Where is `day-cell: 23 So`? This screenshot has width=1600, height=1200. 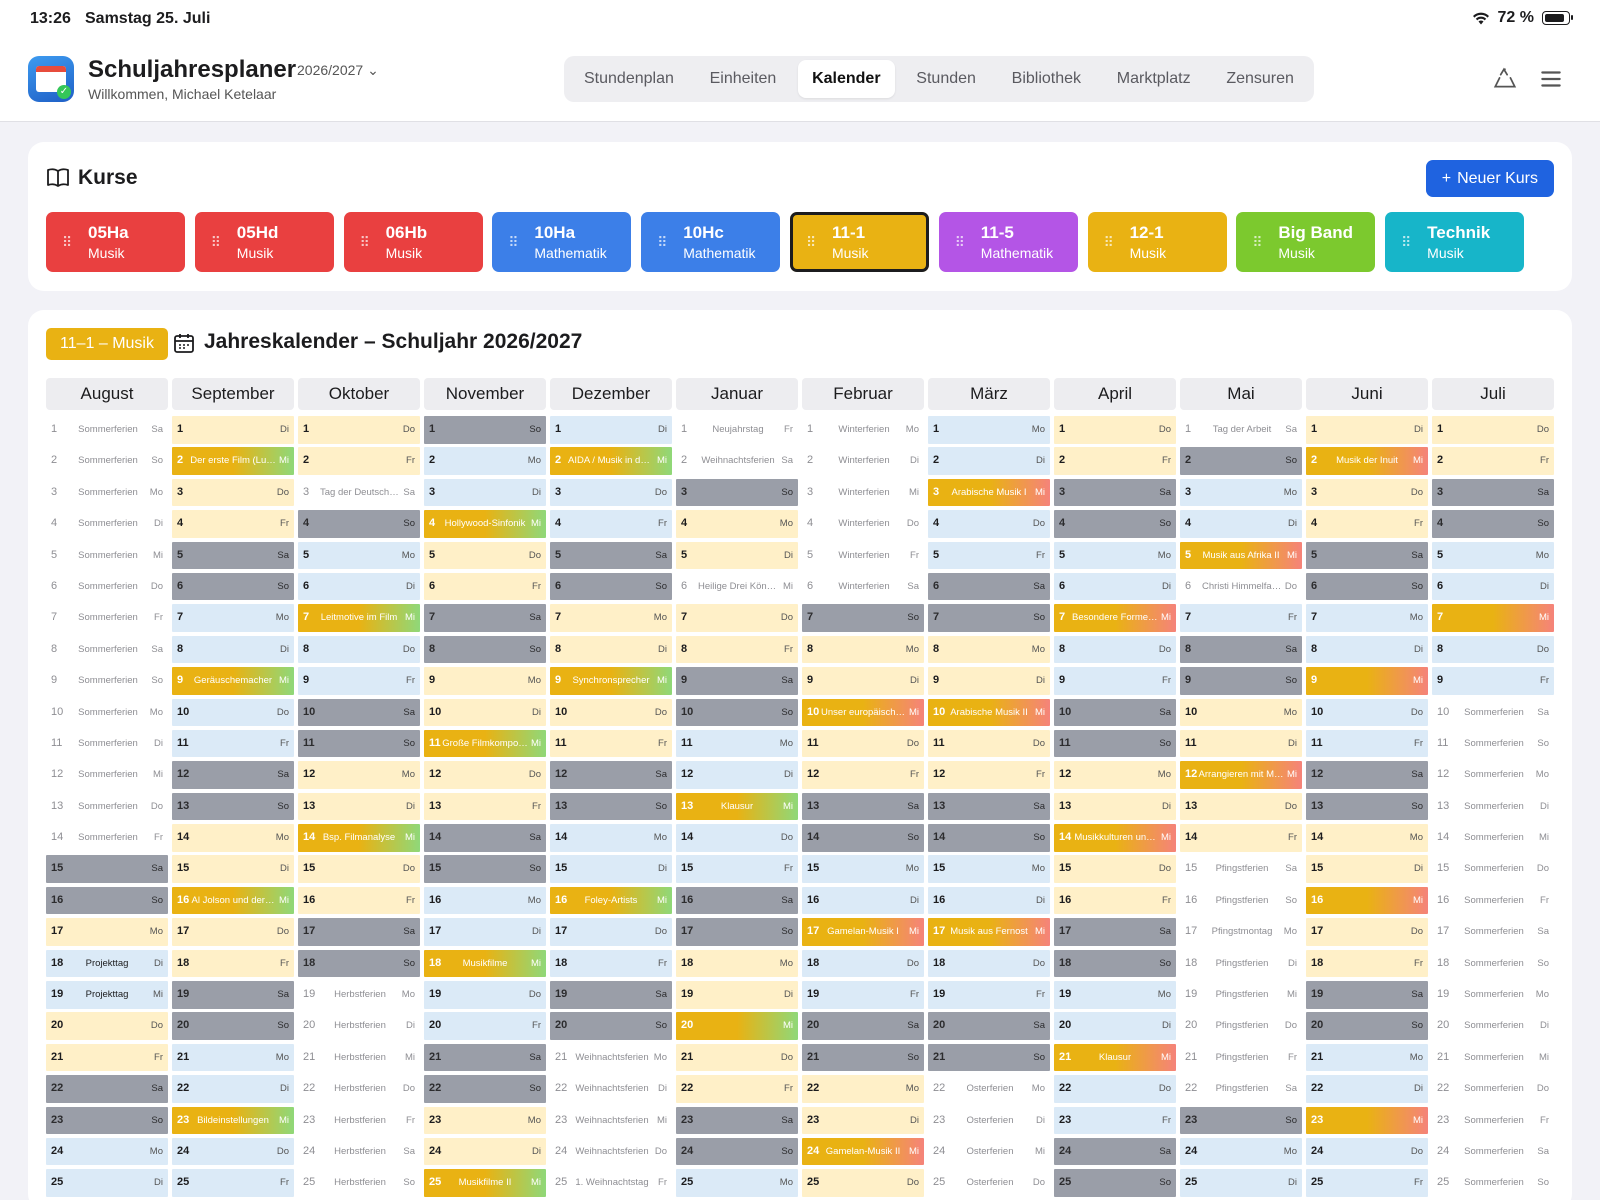 day-cell: 23 So is located at coordinates (107, 1120).